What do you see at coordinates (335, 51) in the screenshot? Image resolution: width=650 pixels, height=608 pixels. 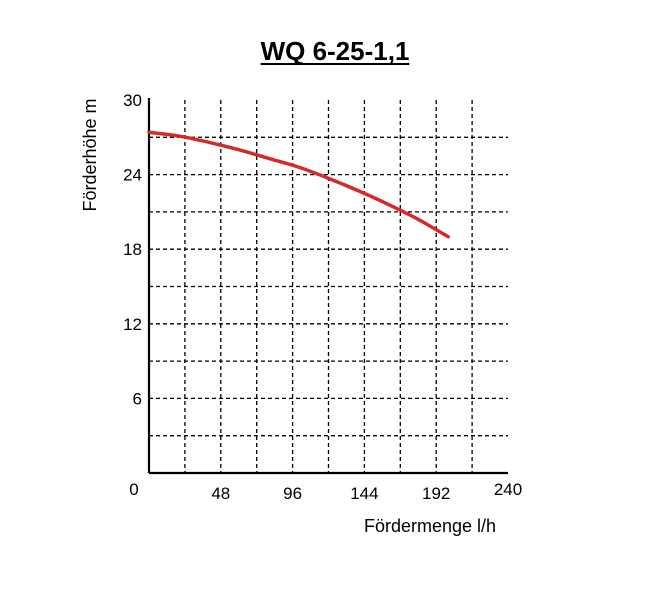 I see `chart-title: WQ 6-25-1,1` at bounding box center [335, 51].